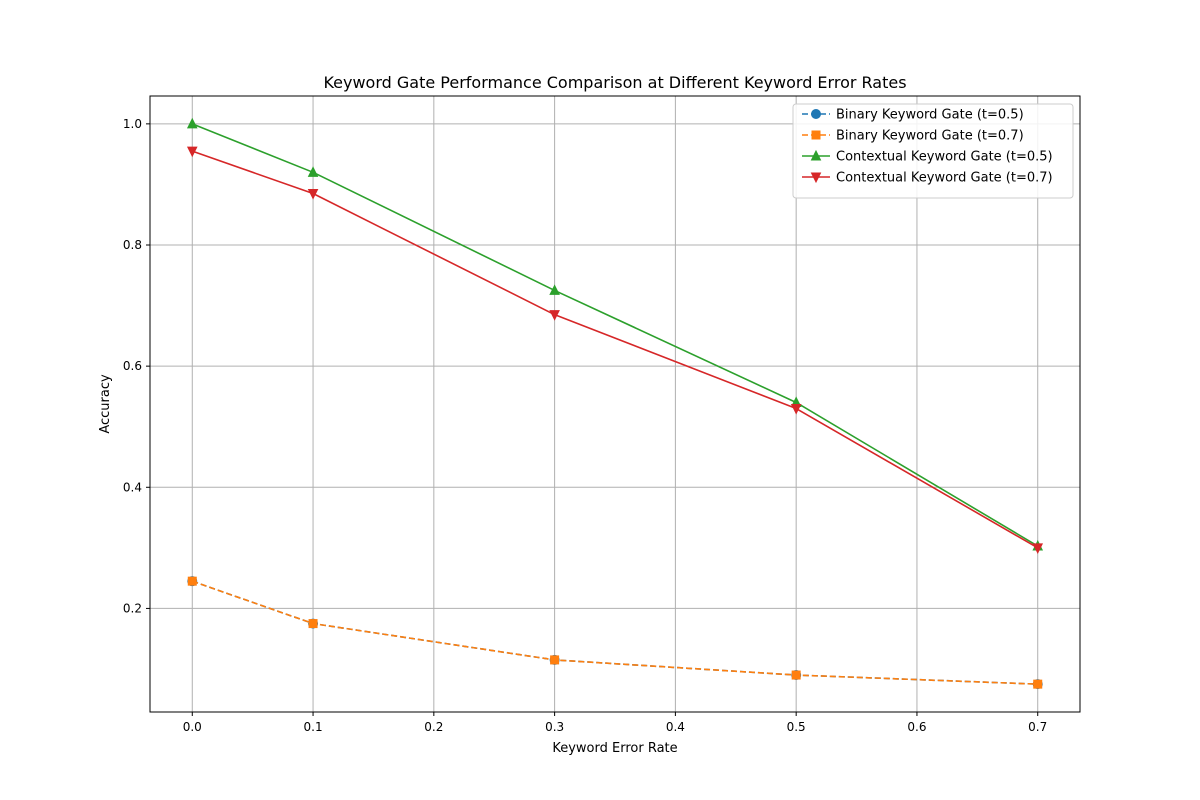 The image size is (1200, 800). I want to click on legend-label: Contextual Keyword Gate (t=0.5), so click(944, 157).